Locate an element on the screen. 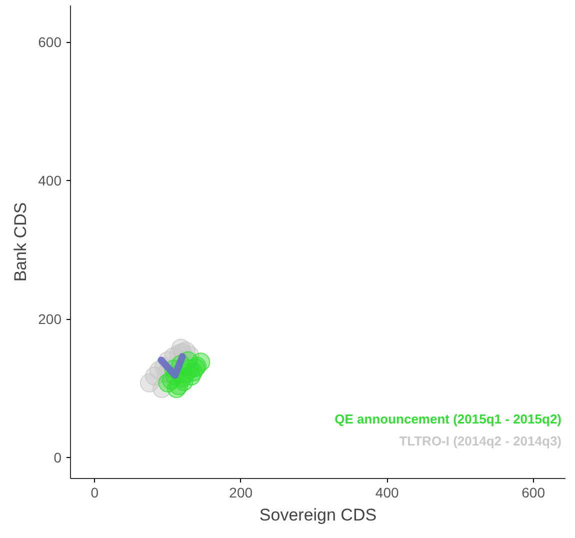 Image resolution: width=575 pixels, height=538 pixels. x-tick-label: 200 is located at coordinates (241, 492).